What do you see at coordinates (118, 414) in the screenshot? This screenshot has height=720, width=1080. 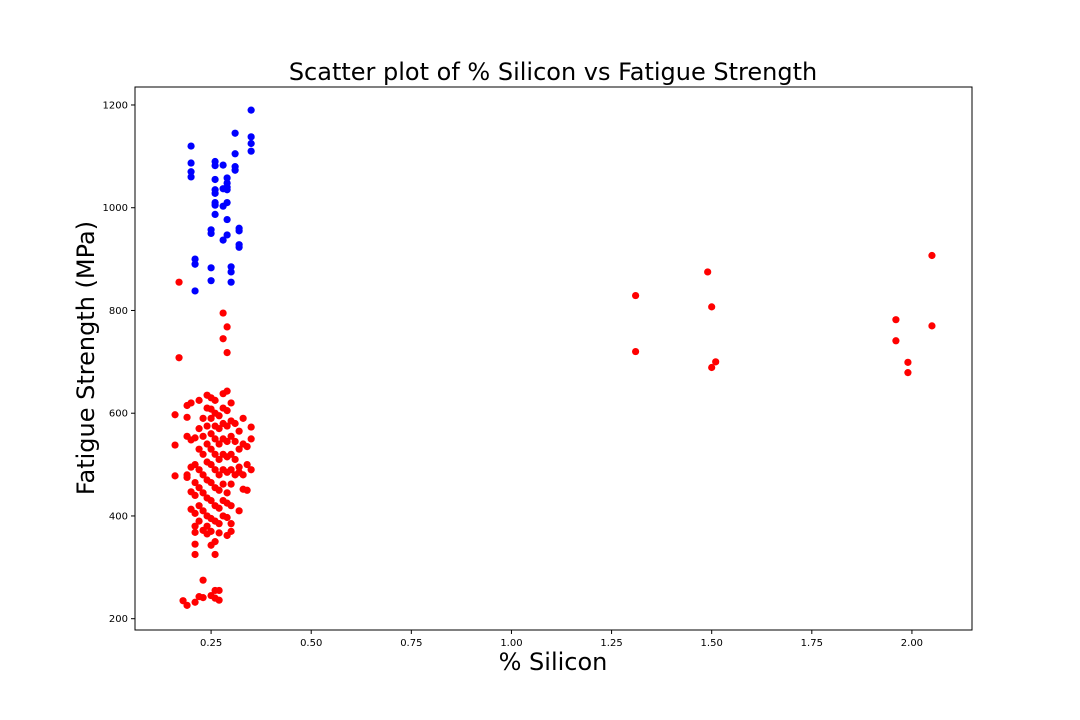 I see `y-tick-label: 600` at bounding box center [118, 414].